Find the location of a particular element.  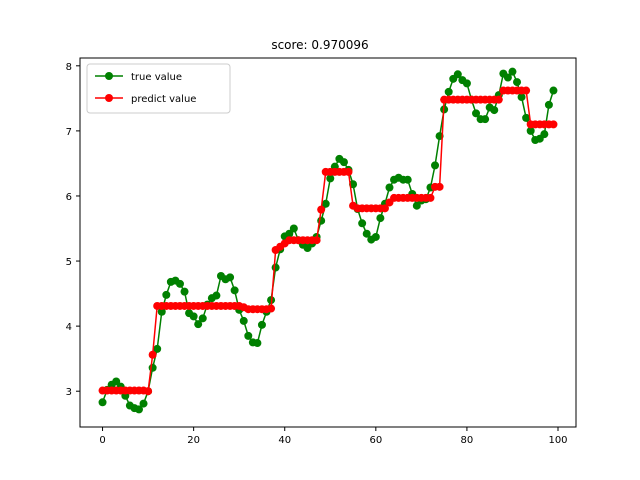

legend-label-1: true value is located at coordinates (156, 77).